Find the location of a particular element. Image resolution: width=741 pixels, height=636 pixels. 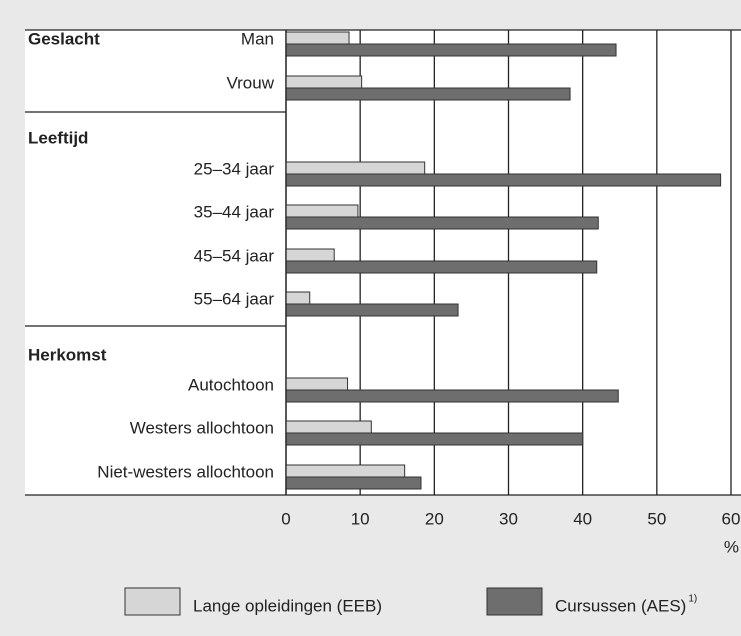

category-label: 45–54 jaar is located at coordinates (234, 255).